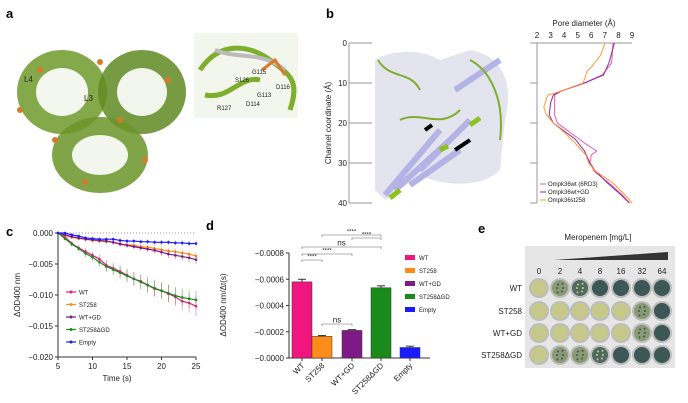 The image size is (688, 403). What do you see at coordinates (210, 225) in the screenshot?
I see `panel-label-d: d` at bounding box center [210, 225].